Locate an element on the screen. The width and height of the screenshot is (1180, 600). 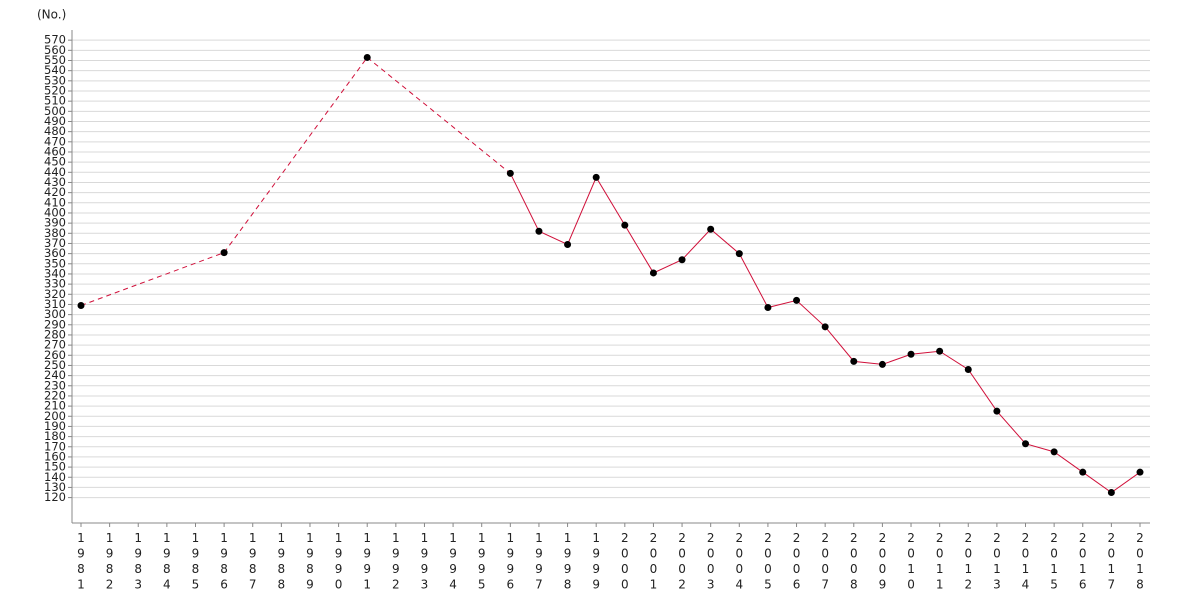
x-tick-label: 1981 is located at coordinates (81, 562).